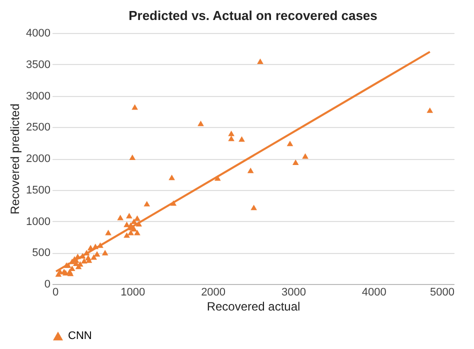 The height and width of the screenshot is (349, 474). What do you see at coordinates (253, 307) in the screenshot?
I see `x-axis-title: Recovered actual` at bounding box center [253, 307].